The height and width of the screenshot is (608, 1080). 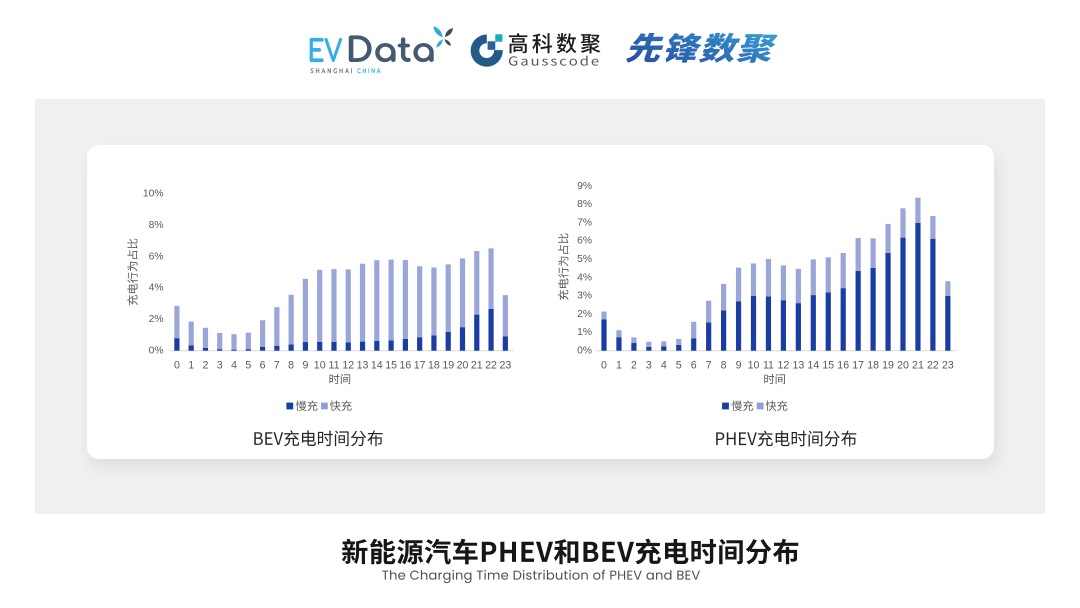 I want to click on svg-text: 1%, so click(x=584, y=332).